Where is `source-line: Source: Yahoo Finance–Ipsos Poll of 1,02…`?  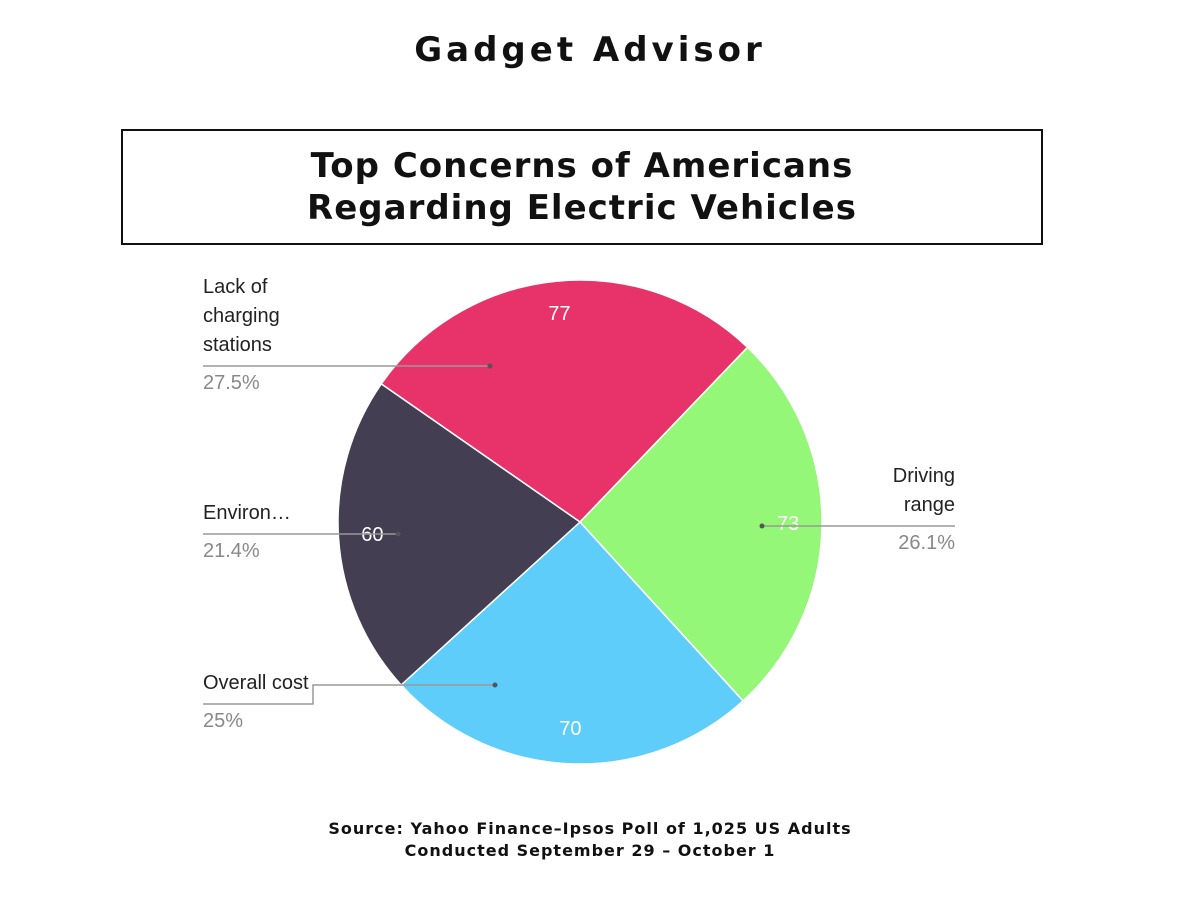 source-line: Source: Yahoo Finance–Ipsos Poll of 1,02… is located at coordinates (590, 828).